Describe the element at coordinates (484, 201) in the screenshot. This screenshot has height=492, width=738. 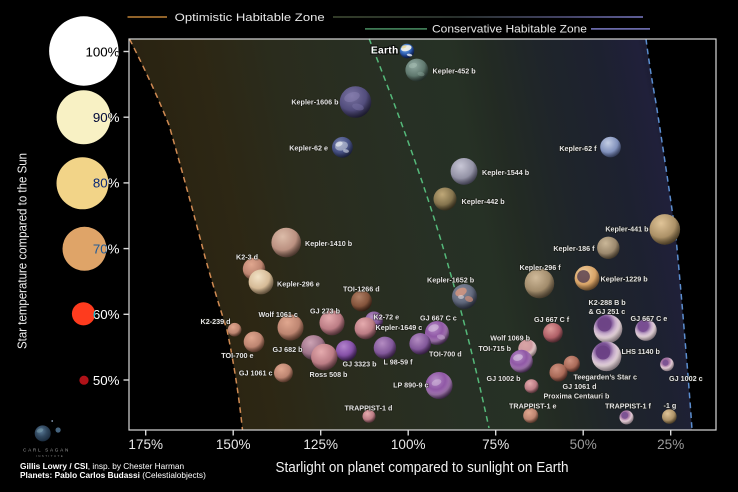
I see `svg-text: Kepler-442 b` at that location.